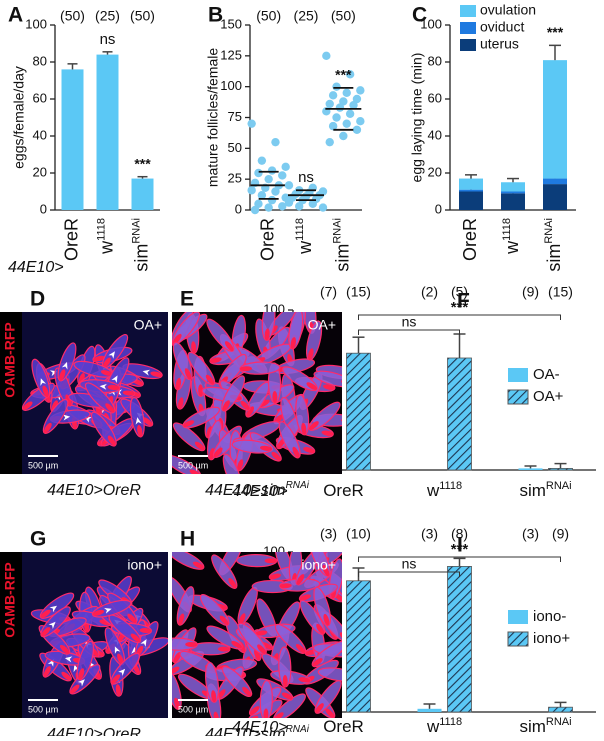  I want to click on y-tick-label: 60, so click(40, 97).